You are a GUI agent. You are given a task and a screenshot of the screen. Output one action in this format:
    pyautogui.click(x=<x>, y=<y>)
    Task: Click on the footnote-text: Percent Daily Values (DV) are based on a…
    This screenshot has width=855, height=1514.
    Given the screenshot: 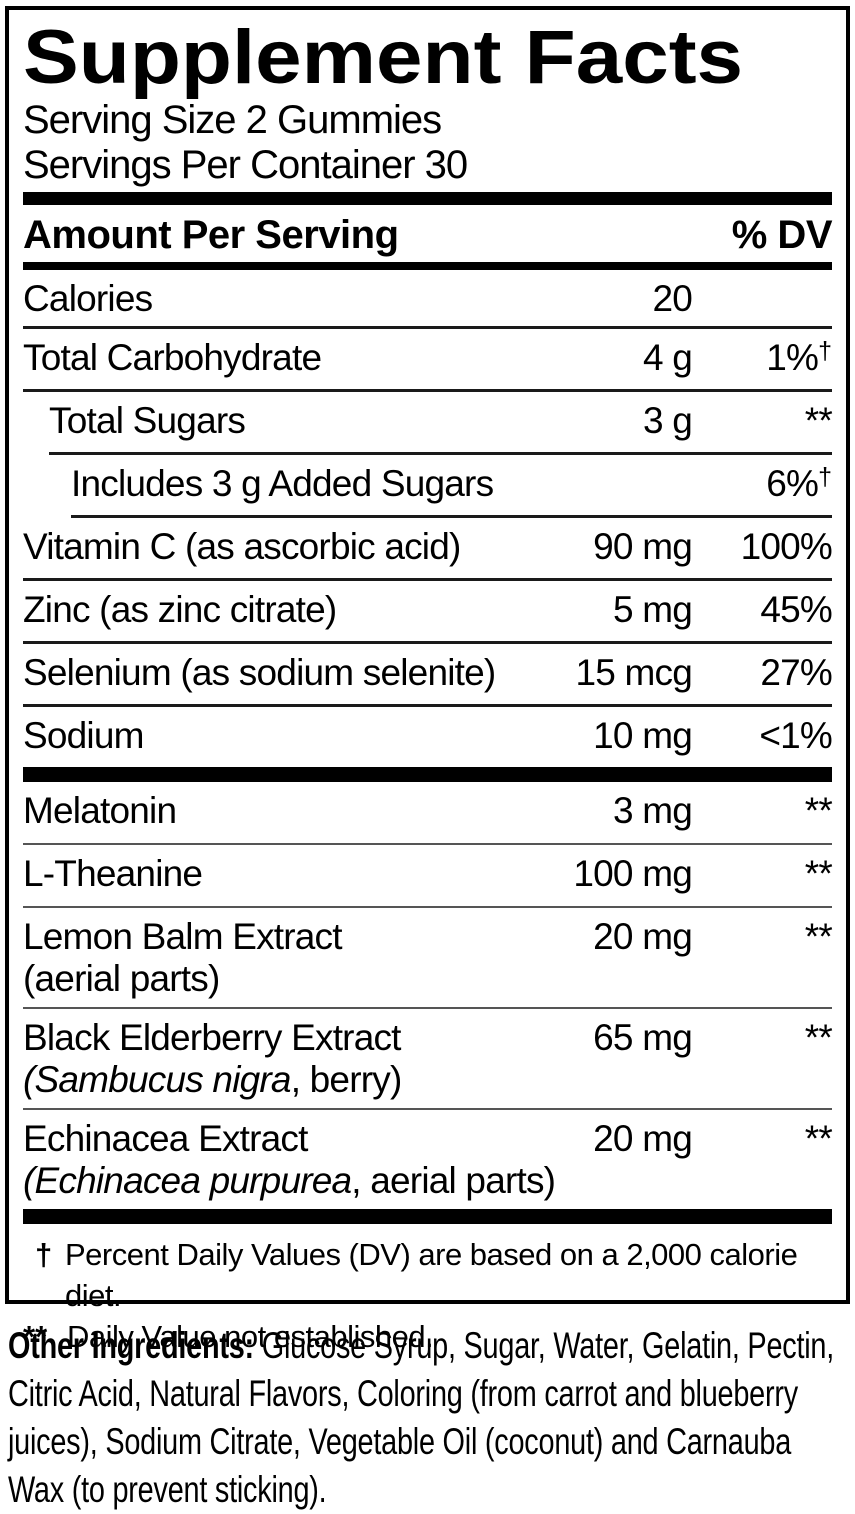 What is the action you would take?
    pyautogui.click(x=431, y=1275)
    